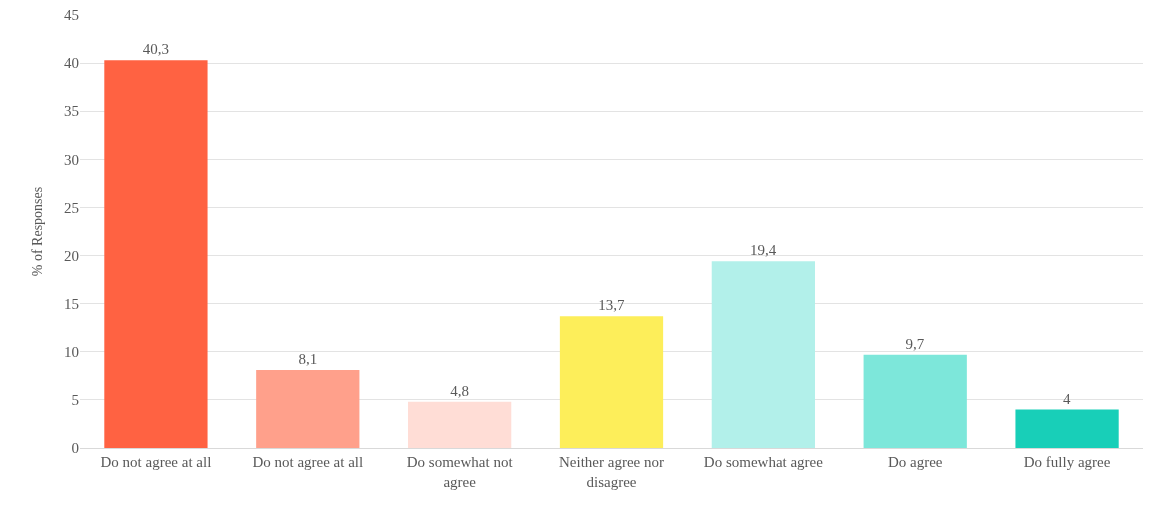 The width and height of the screenshot is (1155, 510). What do you see at coordinates (460, 390) in the screenshot?
I see `data-label: 4,8` at bounding box center [460, 390].